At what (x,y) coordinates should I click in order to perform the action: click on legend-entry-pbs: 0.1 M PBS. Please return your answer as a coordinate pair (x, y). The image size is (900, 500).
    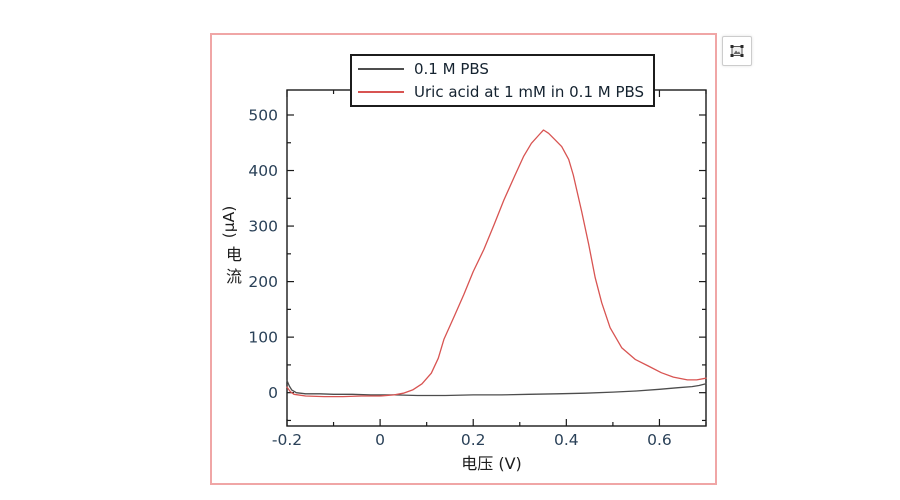
    Looking at the image, I should click on (502, 69).